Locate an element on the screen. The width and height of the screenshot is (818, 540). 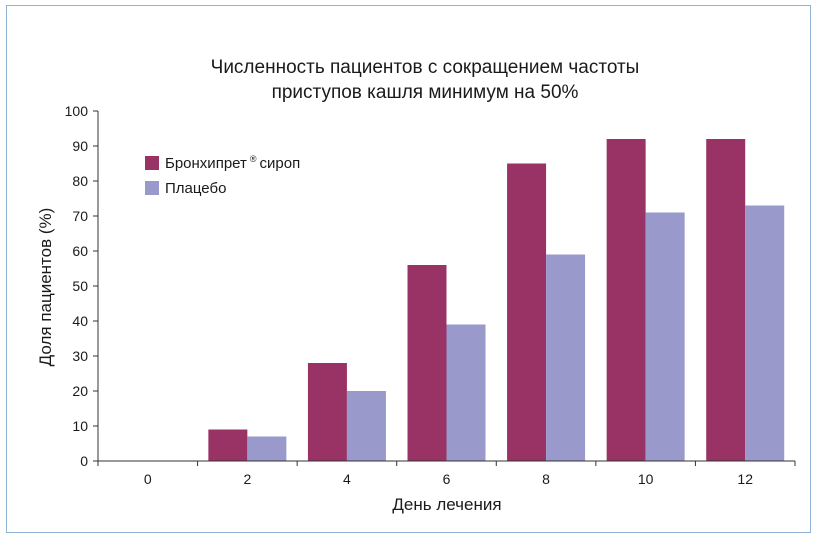
legend: Бронхипрет ® сироп Плацебо is located at coordinates (222, 175).